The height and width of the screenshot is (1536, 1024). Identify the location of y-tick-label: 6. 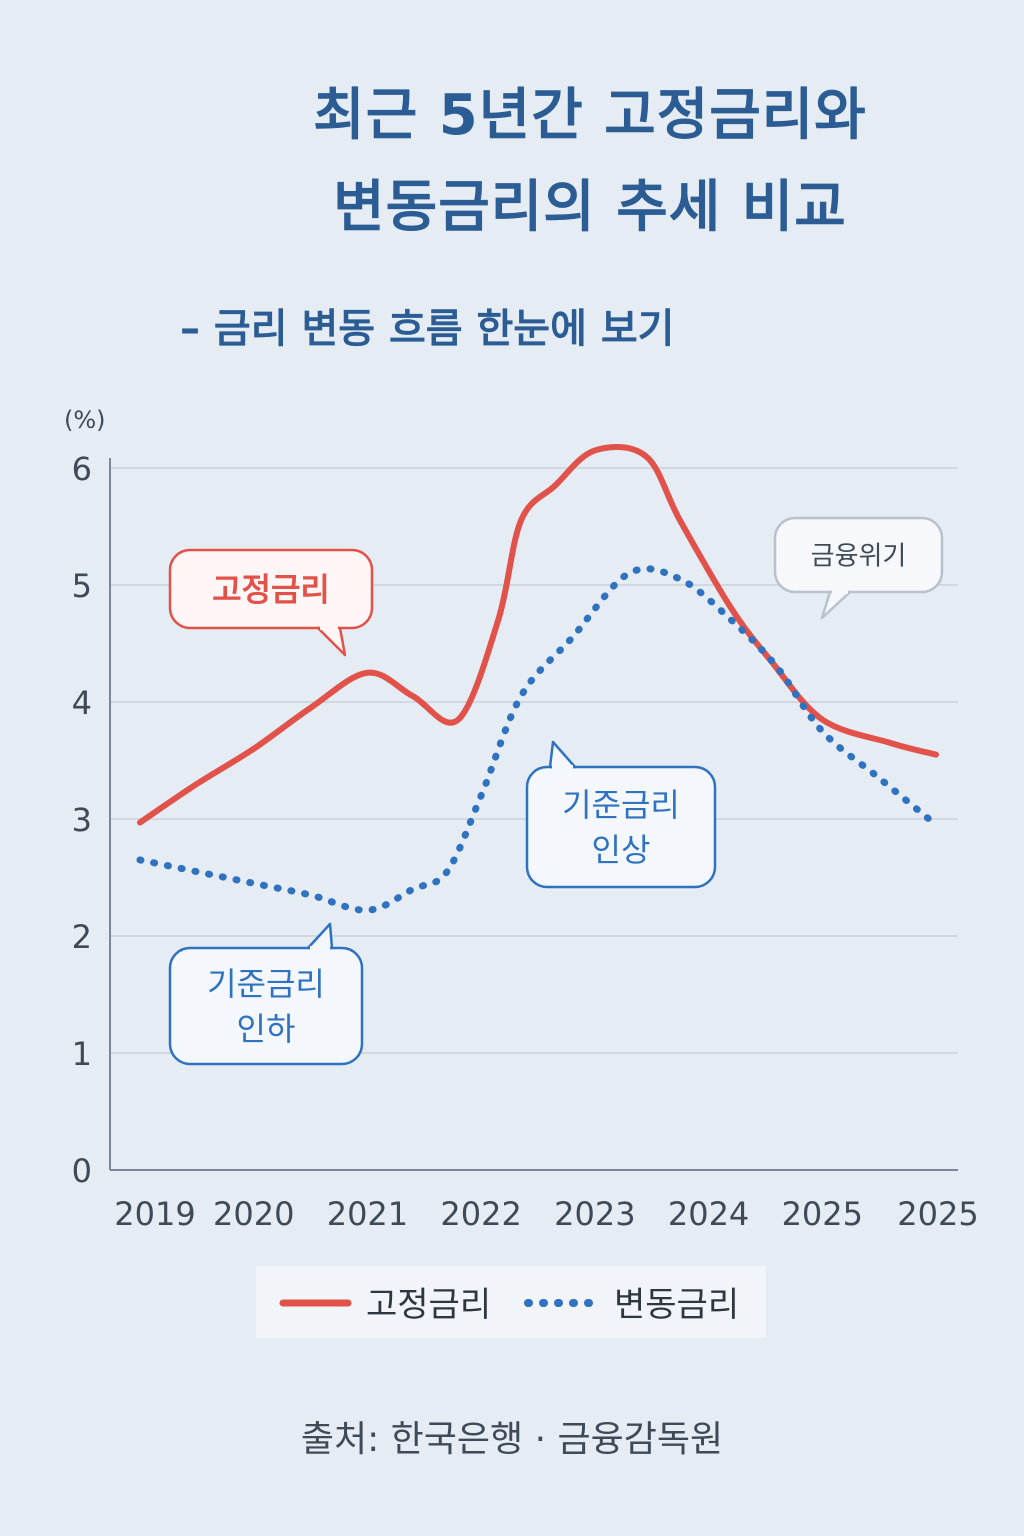
(82, 469).